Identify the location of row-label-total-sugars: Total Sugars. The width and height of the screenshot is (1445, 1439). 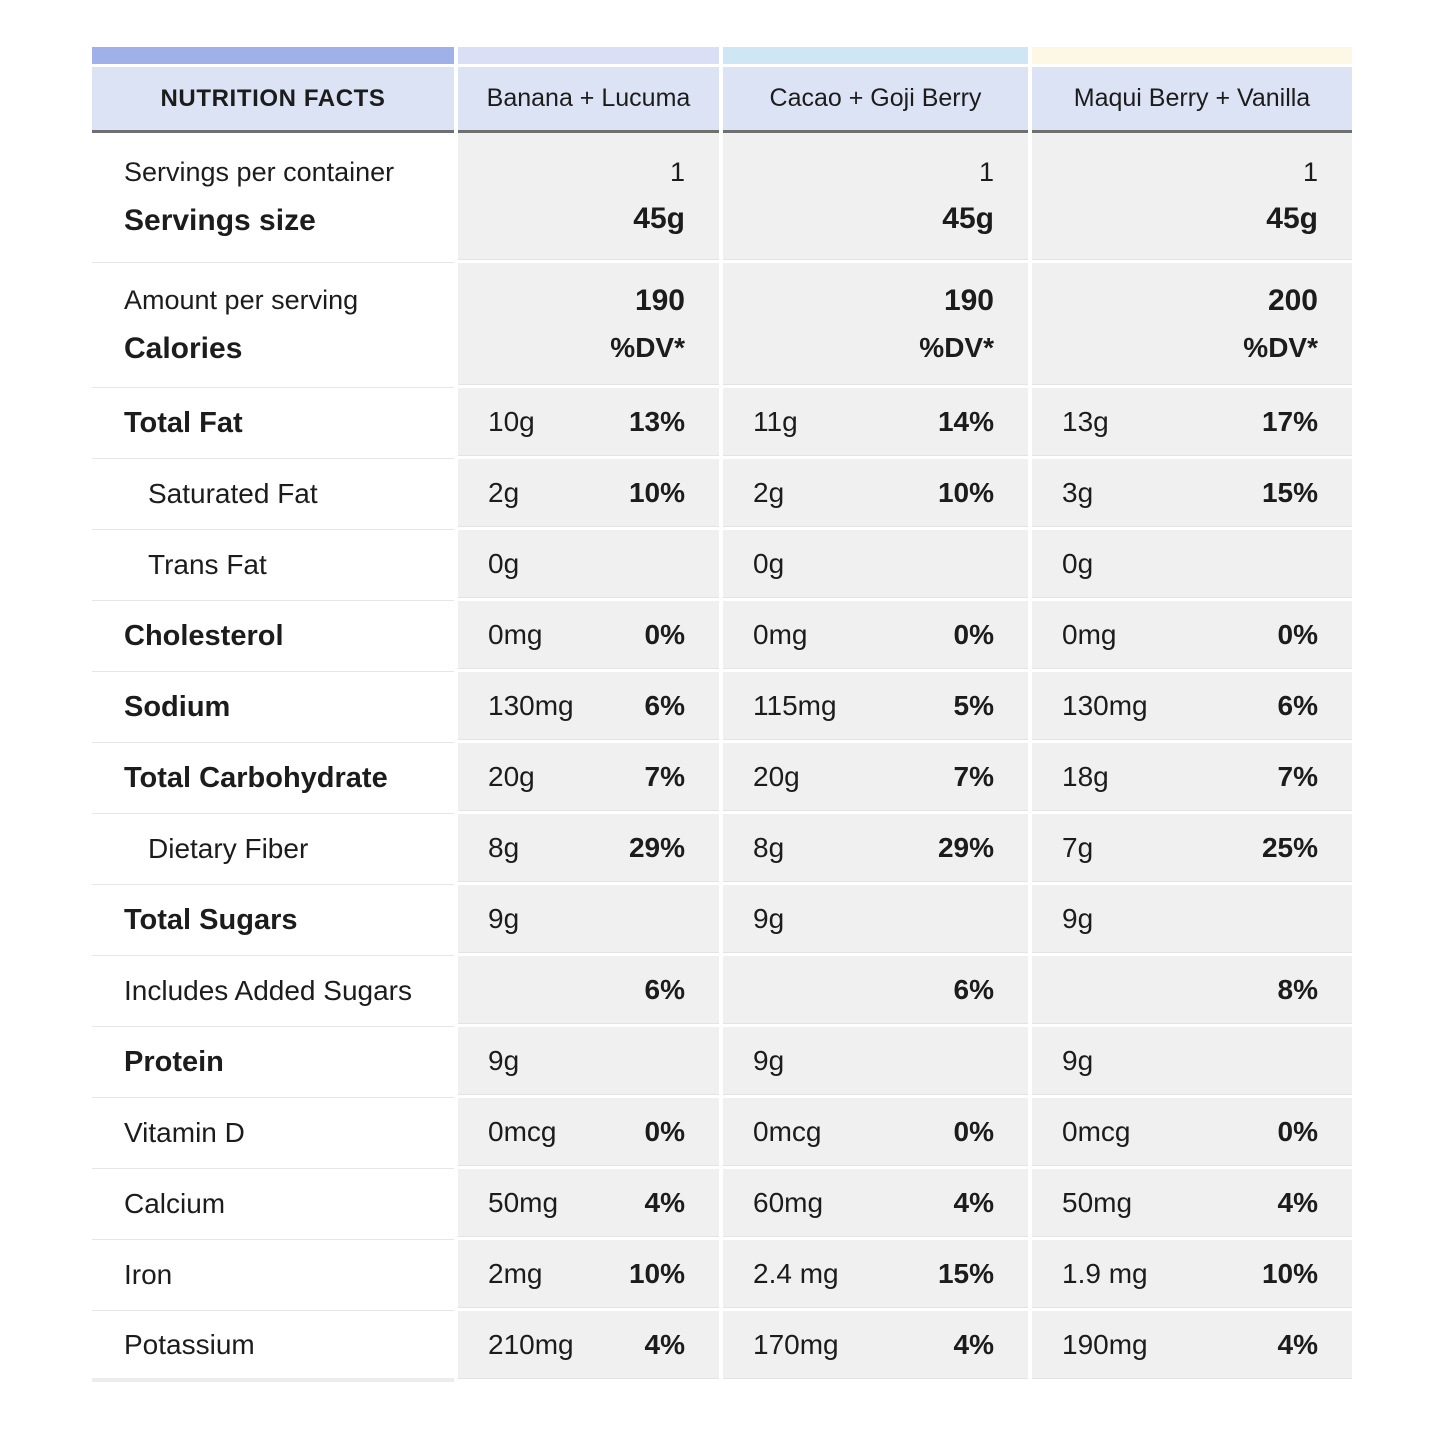
(273, 920).